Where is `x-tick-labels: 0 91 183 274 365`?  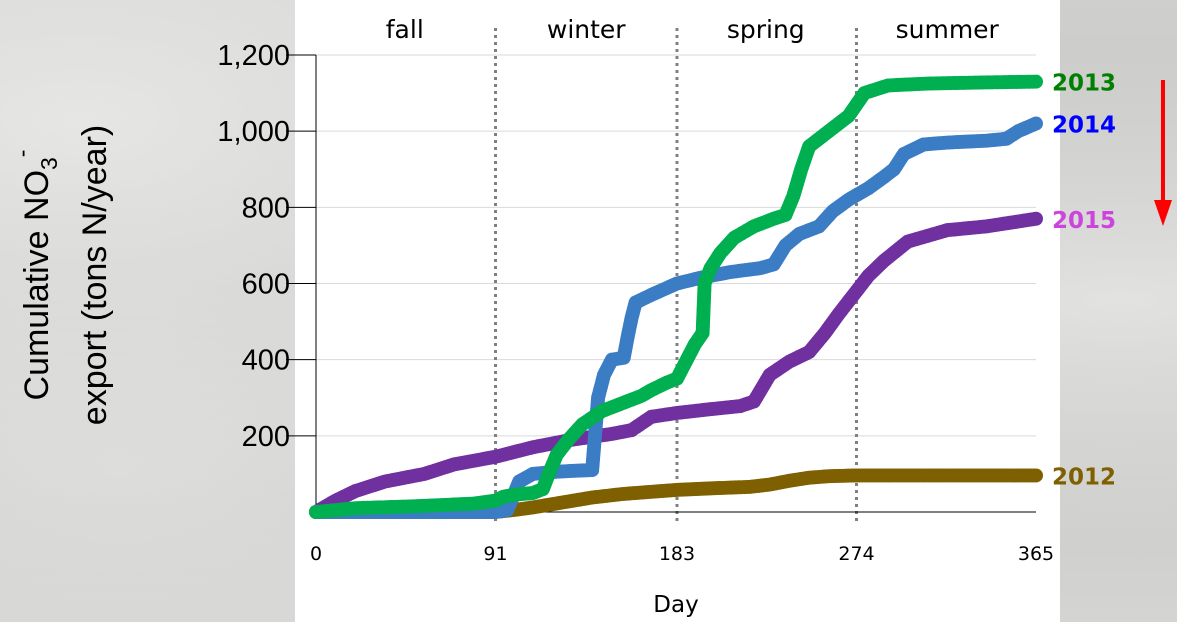 x-tick-labels: 0 91 183 274 365 is located at coordinates (682, 554).